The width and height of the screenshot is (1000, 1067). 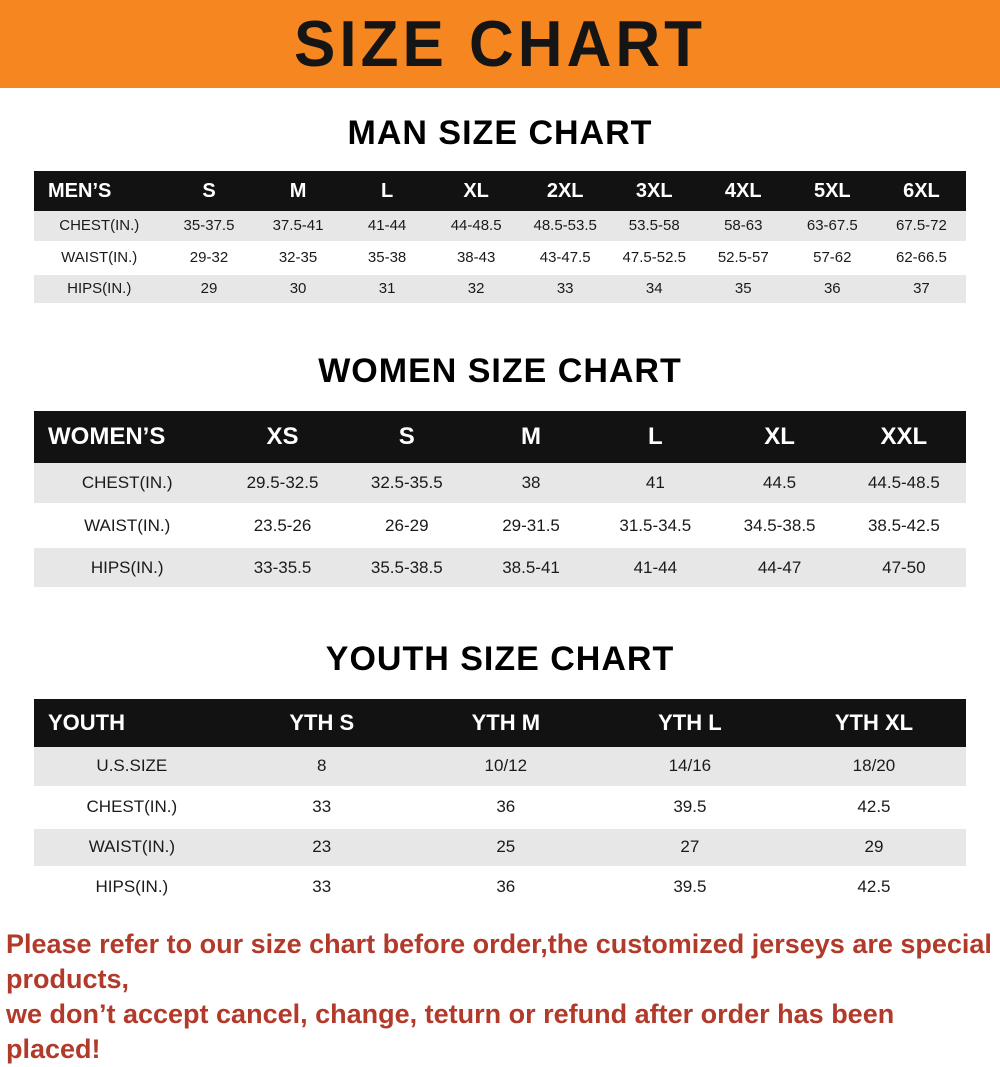 I want to click on size-value: 34.5-38.5, so click(x=779, y=525).